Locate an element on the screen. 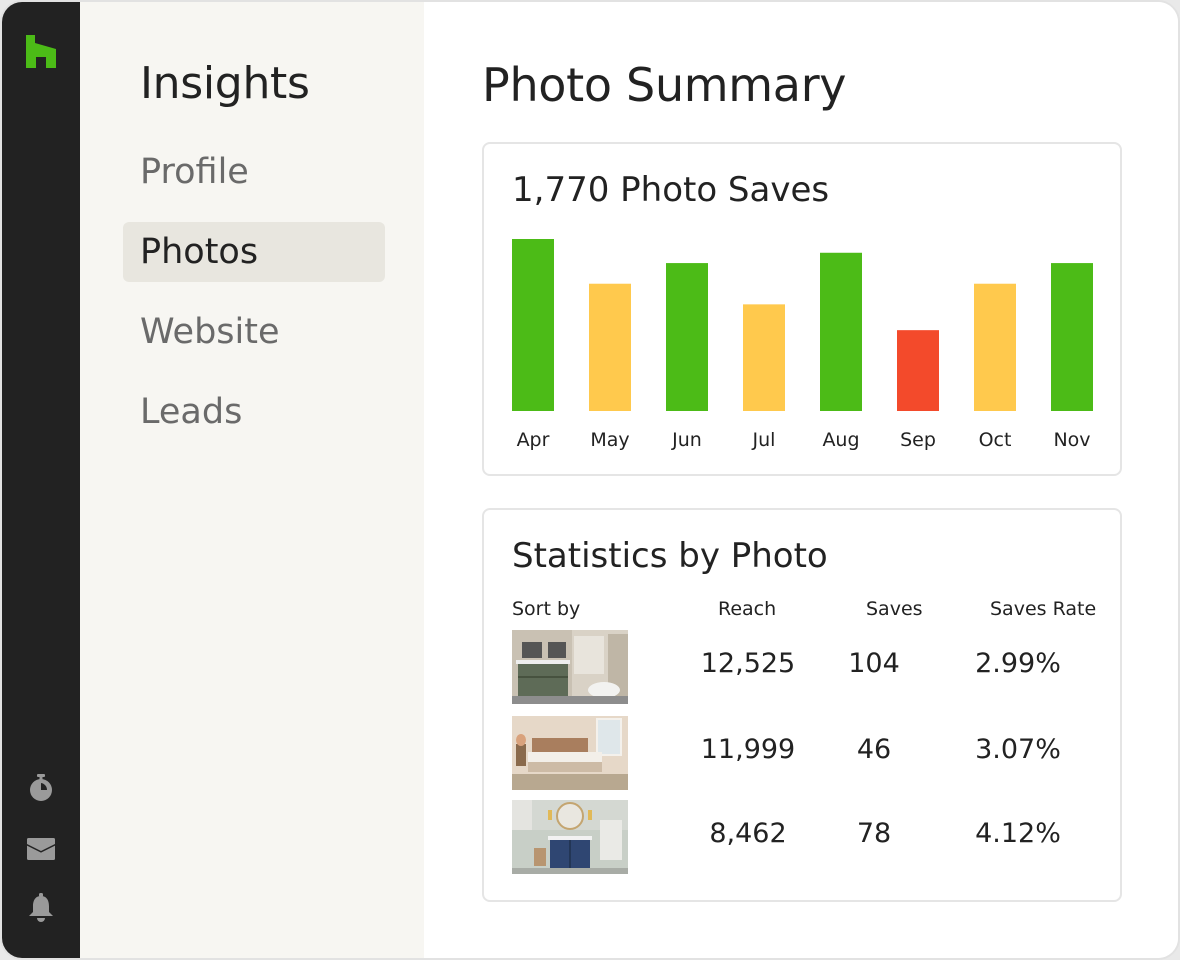  x-tick-label: Jul is located at coordinates (764, 440).